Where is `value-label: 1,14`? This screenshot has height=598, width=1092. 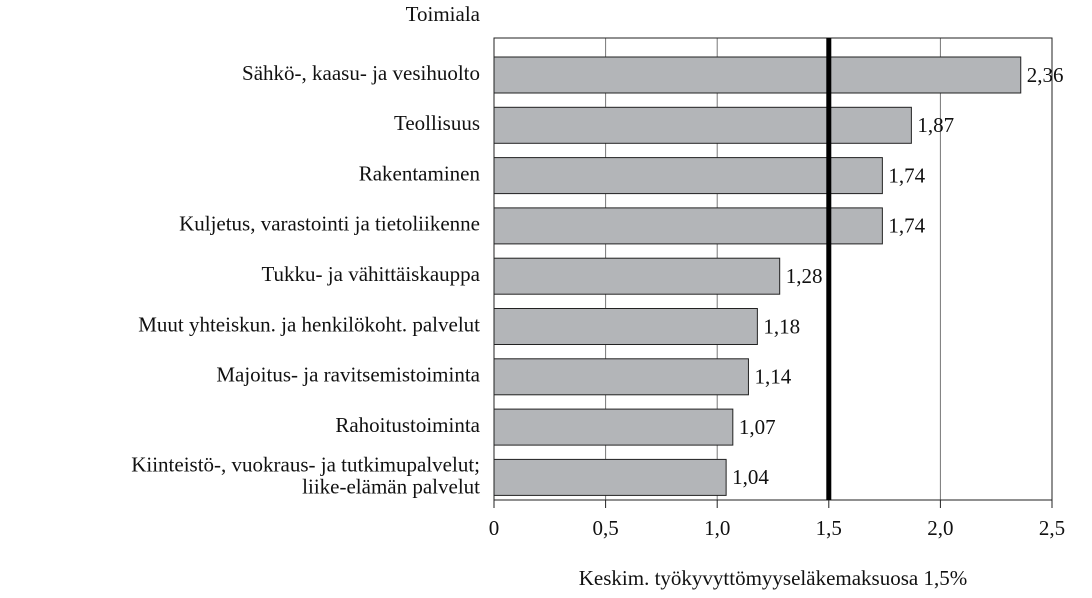
value-label: 1,14 is located at coordinates (772, 377).